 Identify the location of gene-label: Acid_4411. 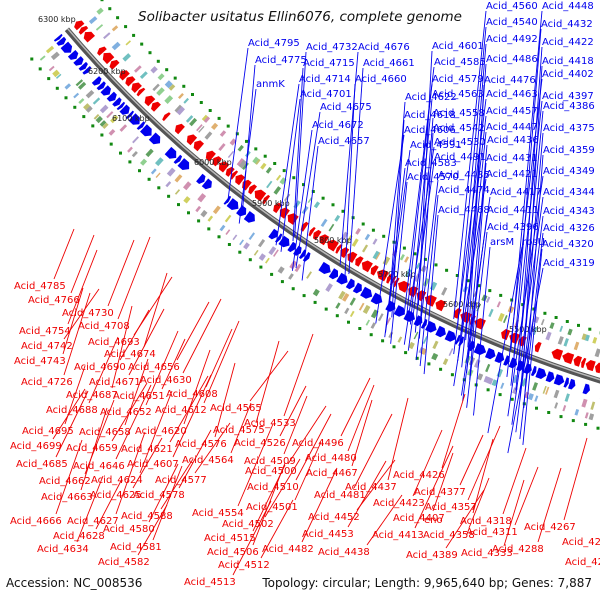
(513, 210).